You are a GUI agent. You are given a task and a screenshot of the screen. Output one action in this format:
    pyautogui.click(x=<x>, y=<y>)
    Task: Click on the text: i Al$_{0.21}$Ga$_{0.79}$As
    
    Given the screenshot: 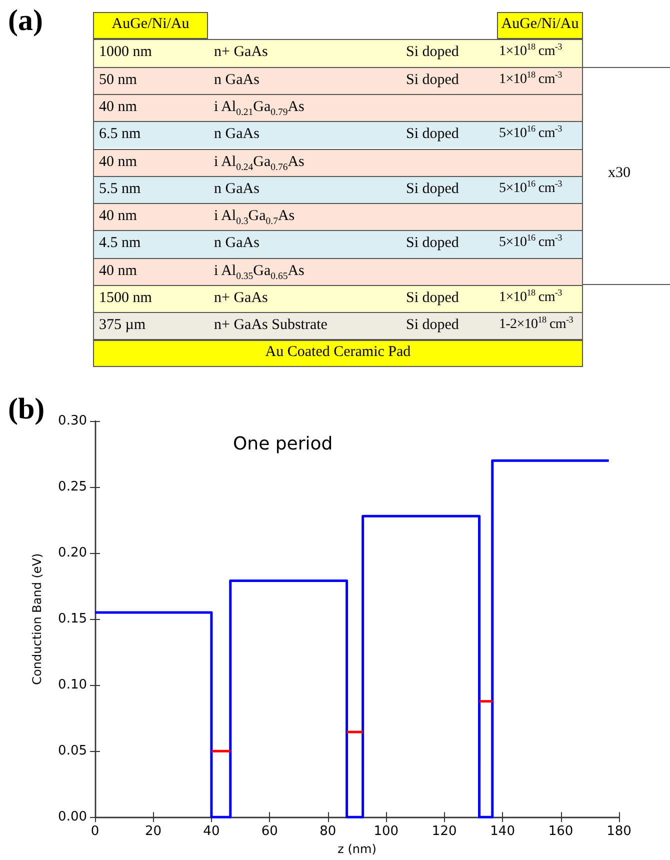 What is the action you would take?
    pyautogui.click(x=259, y=108)
    